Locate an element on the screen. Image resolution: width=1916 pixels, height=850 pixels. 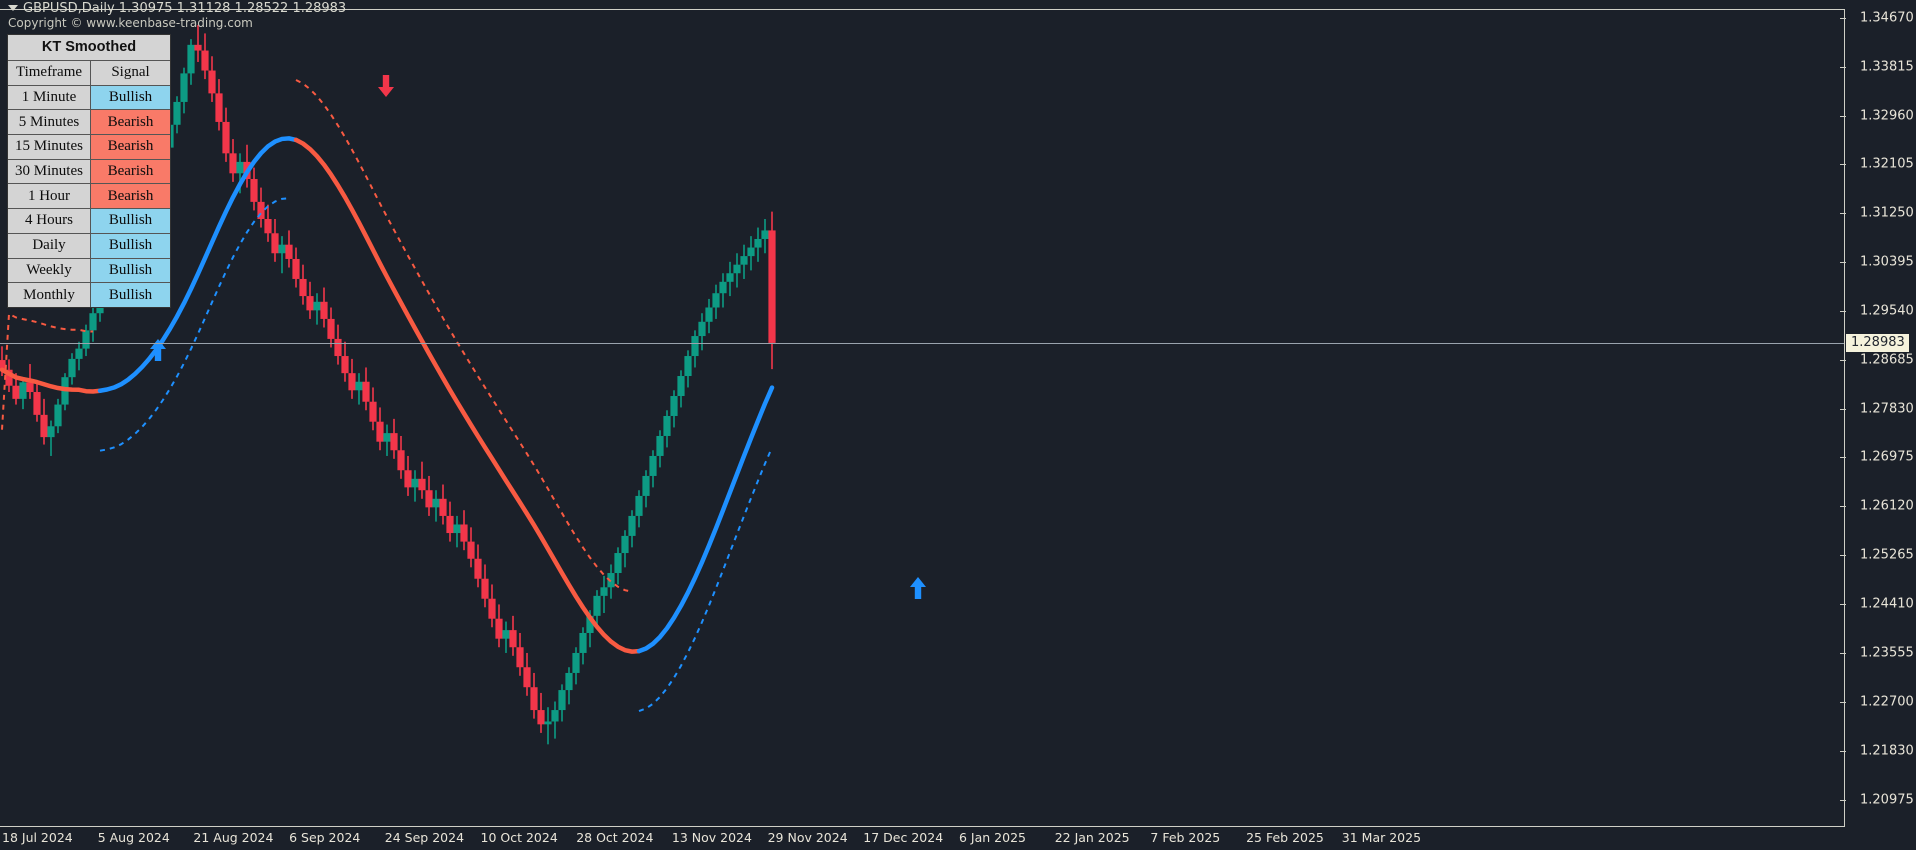
panel-row-daily: Daily Bullish is located at coordinates (89, 246).